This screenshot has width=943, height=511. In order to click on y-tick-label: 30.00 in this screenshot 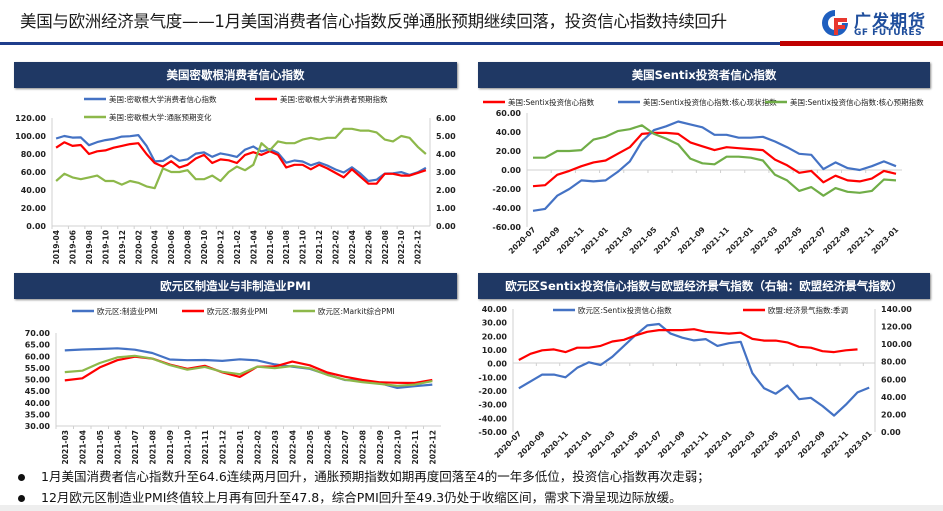, I will do `click(495, 323)`.